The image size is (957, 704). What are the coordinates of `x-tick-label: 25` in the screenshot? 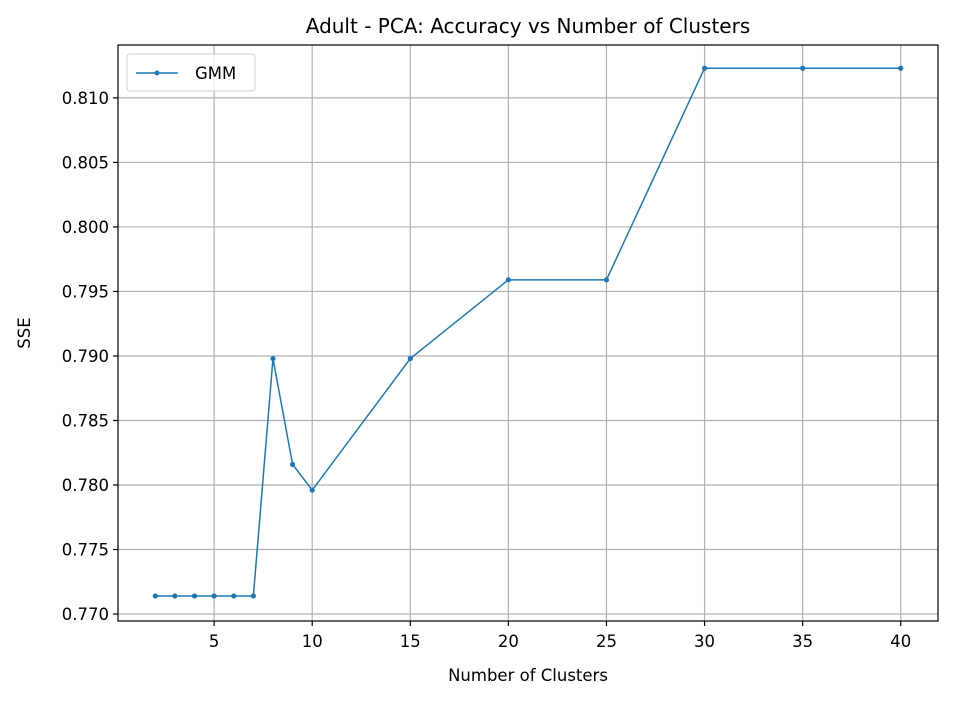 It's located at (606, 641).